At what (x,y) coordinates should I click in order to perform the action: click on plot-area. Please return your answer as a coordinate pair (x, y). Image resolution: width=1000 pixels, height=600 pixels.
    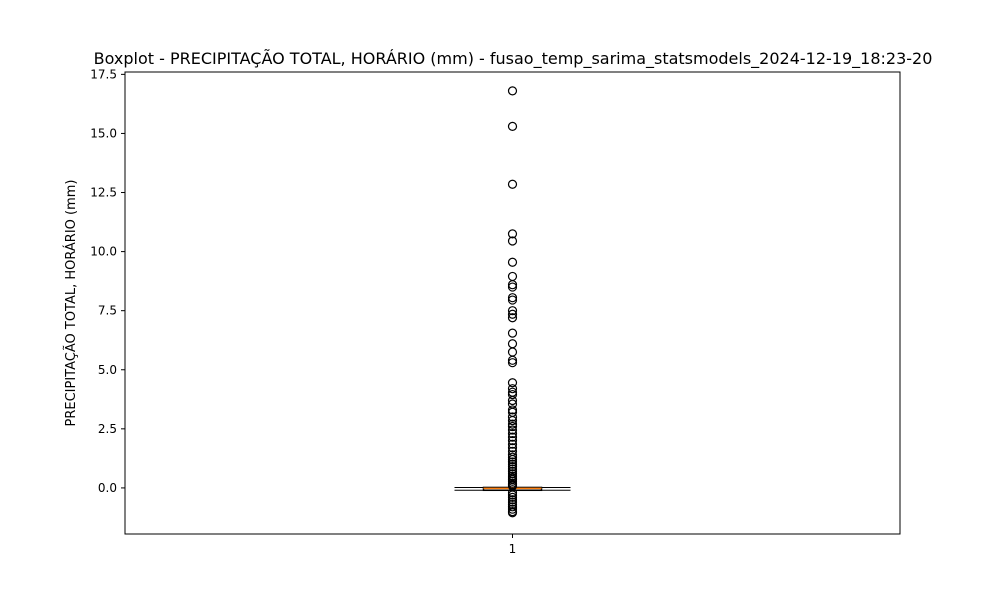
    Looking at the image, I should click on (512, 302).